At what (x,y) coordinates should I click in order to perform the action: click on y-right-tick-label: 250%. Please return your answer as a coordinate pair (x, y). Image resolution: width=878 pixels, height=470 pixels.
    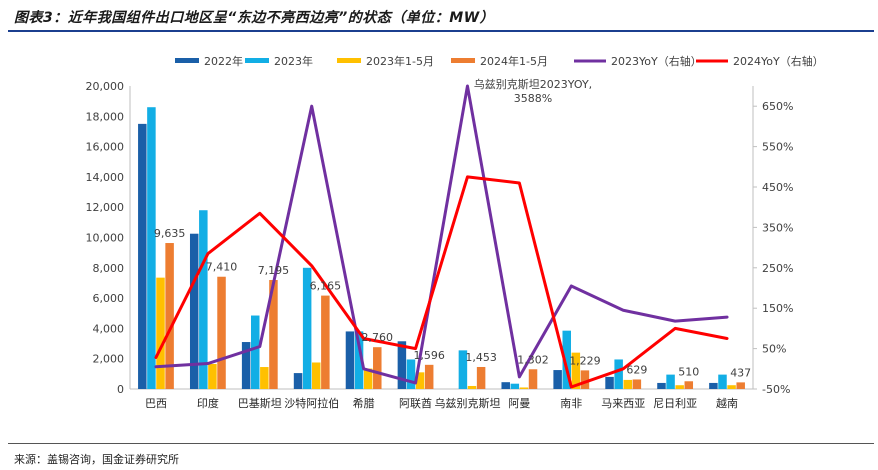
    Looking at the image, I should click on (777, 268).